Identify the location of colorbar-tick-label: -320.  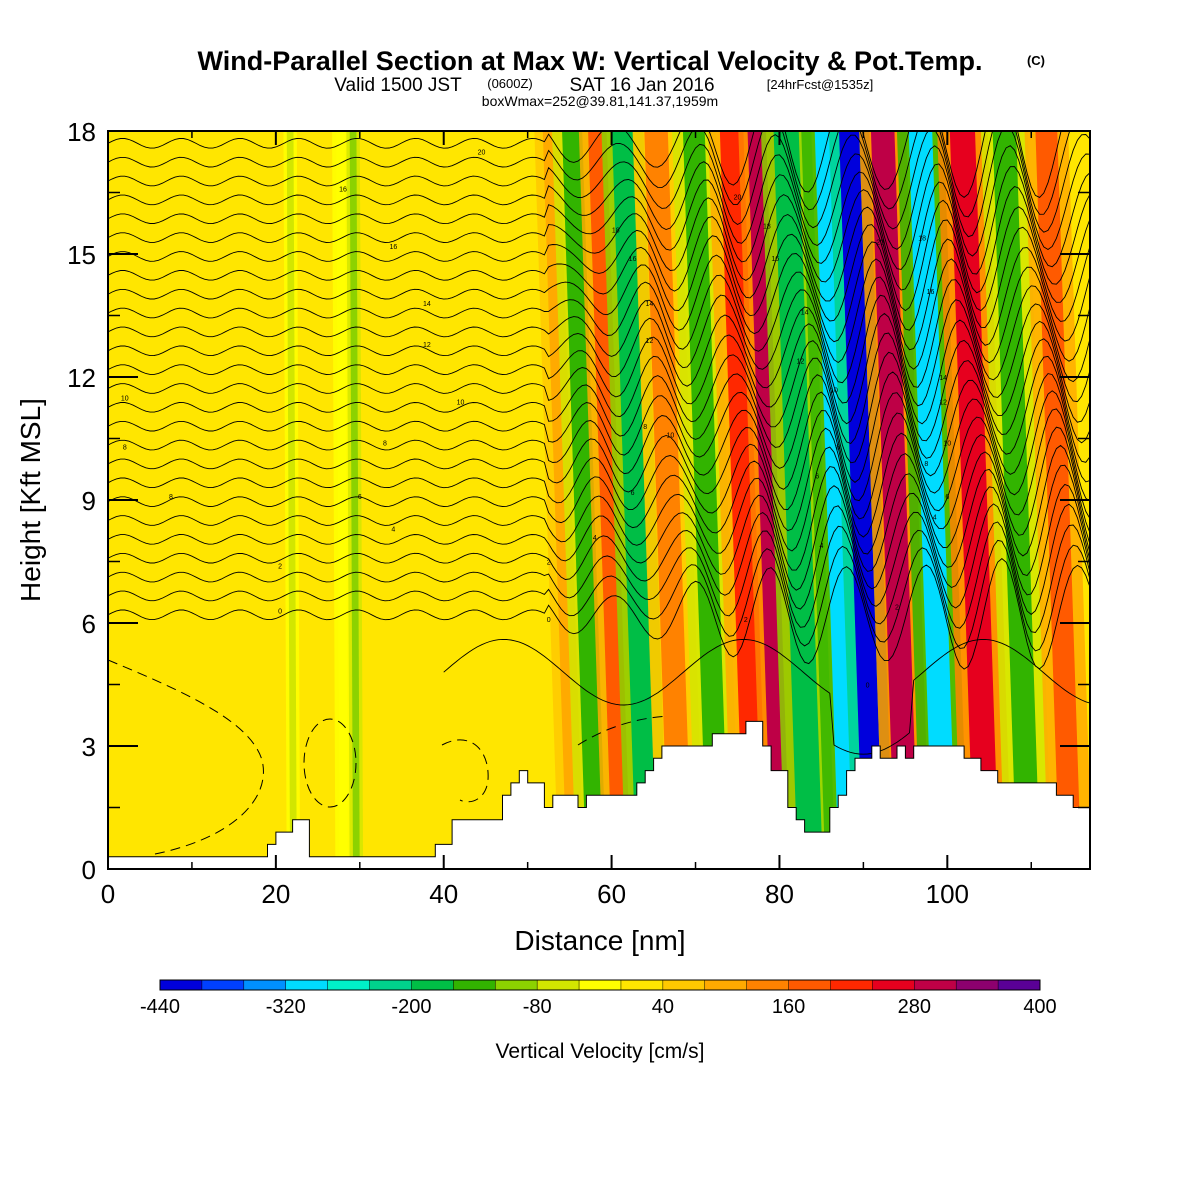
(286, 1007).